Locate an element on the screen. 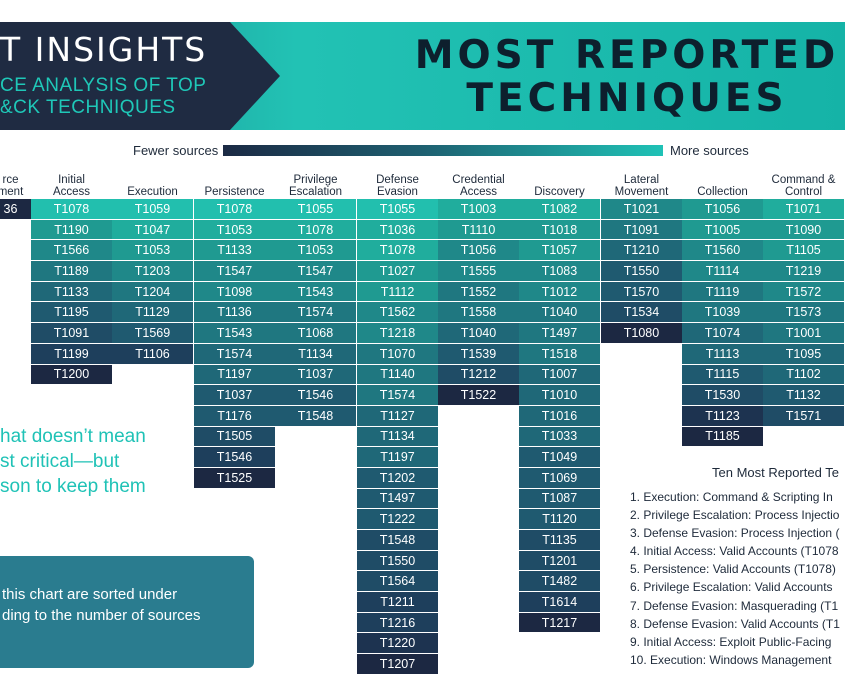 The height and width of the screenshot is (684, 845). technique-cell: T1569 is located at coordinates (152, 333).